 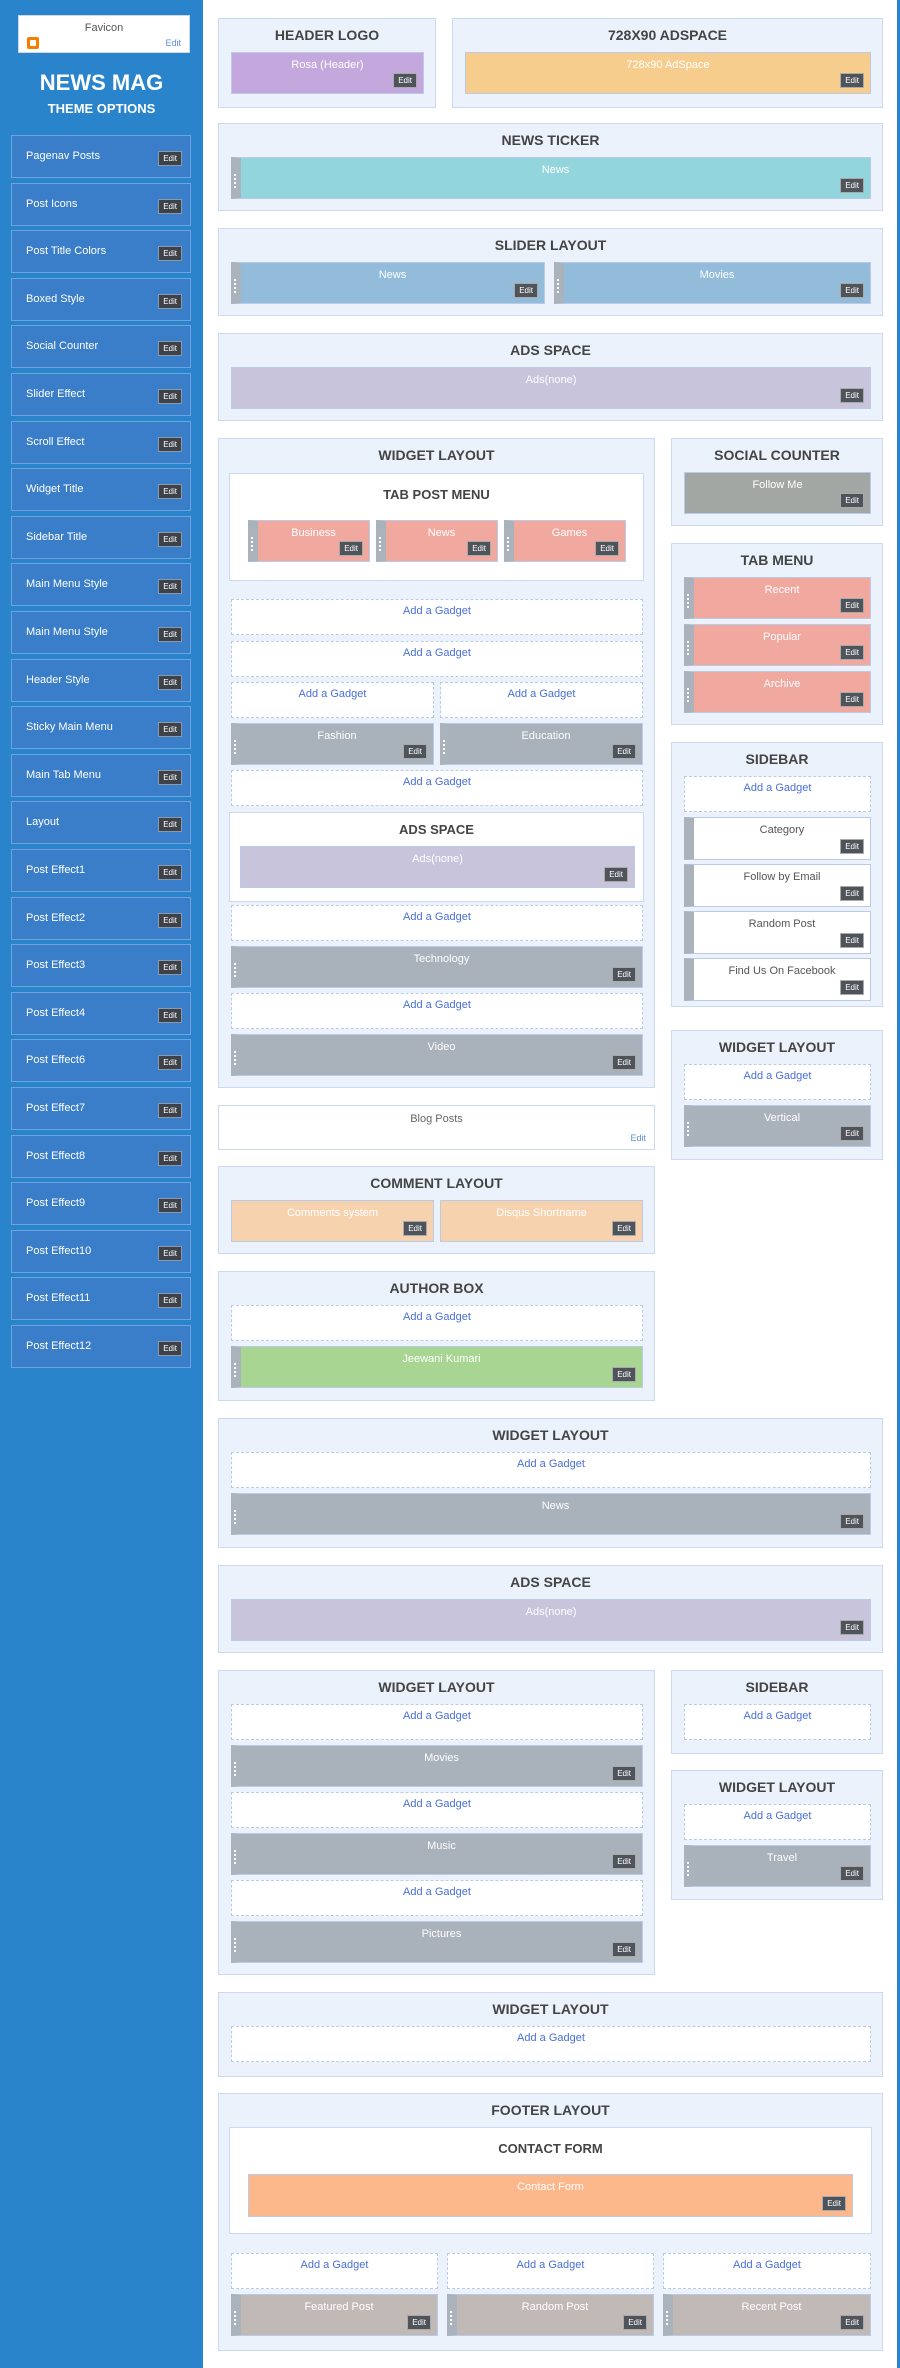 I want to click on video-gadget: Video Edit, so click(x=437, y=1055).